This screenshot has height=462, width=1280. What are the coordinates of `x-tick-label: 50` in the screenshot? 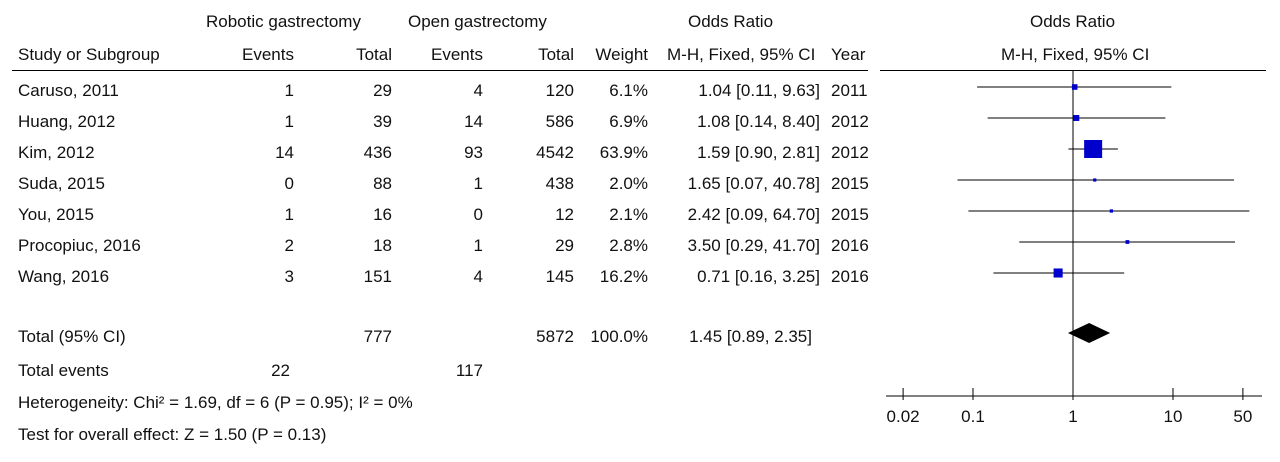 It's located at (1242, 416).